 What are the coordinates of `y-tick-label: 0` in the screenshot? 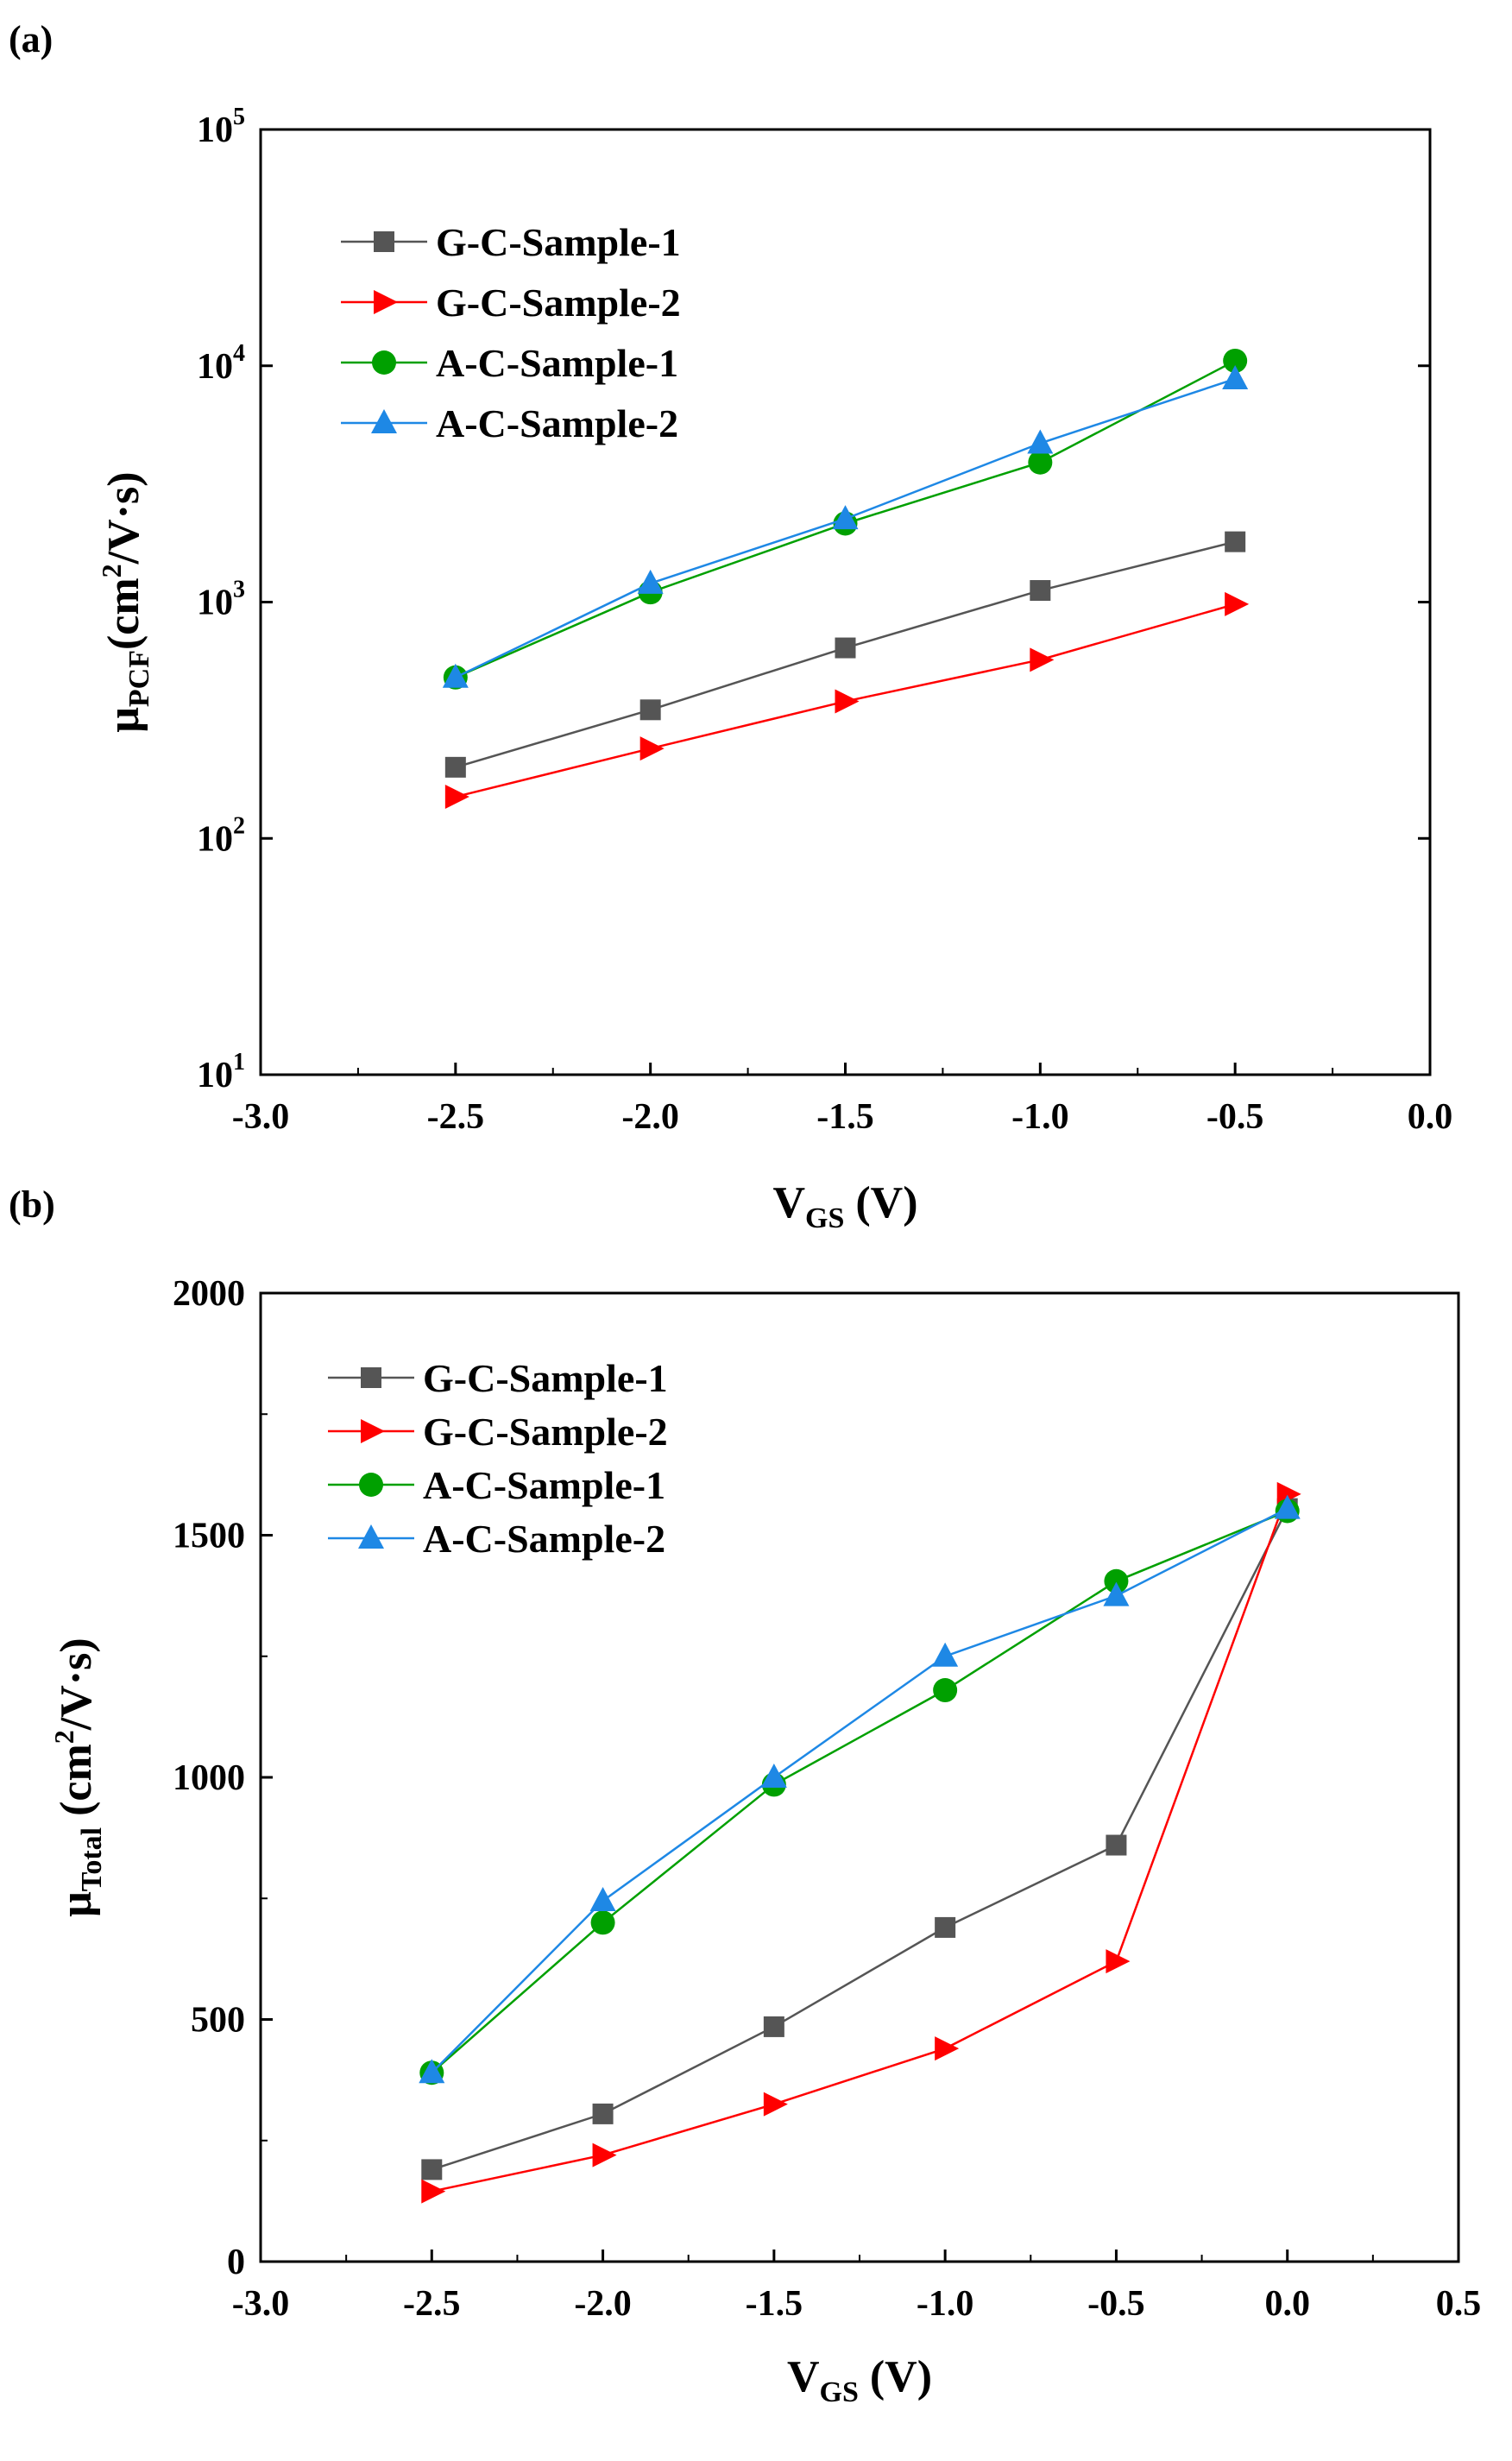 It's located at (236, 2262).